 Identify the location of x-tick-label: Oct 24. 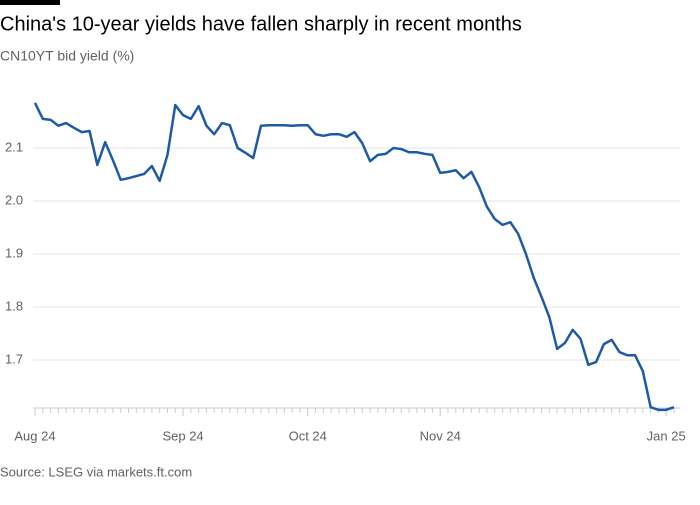
(308, 435).